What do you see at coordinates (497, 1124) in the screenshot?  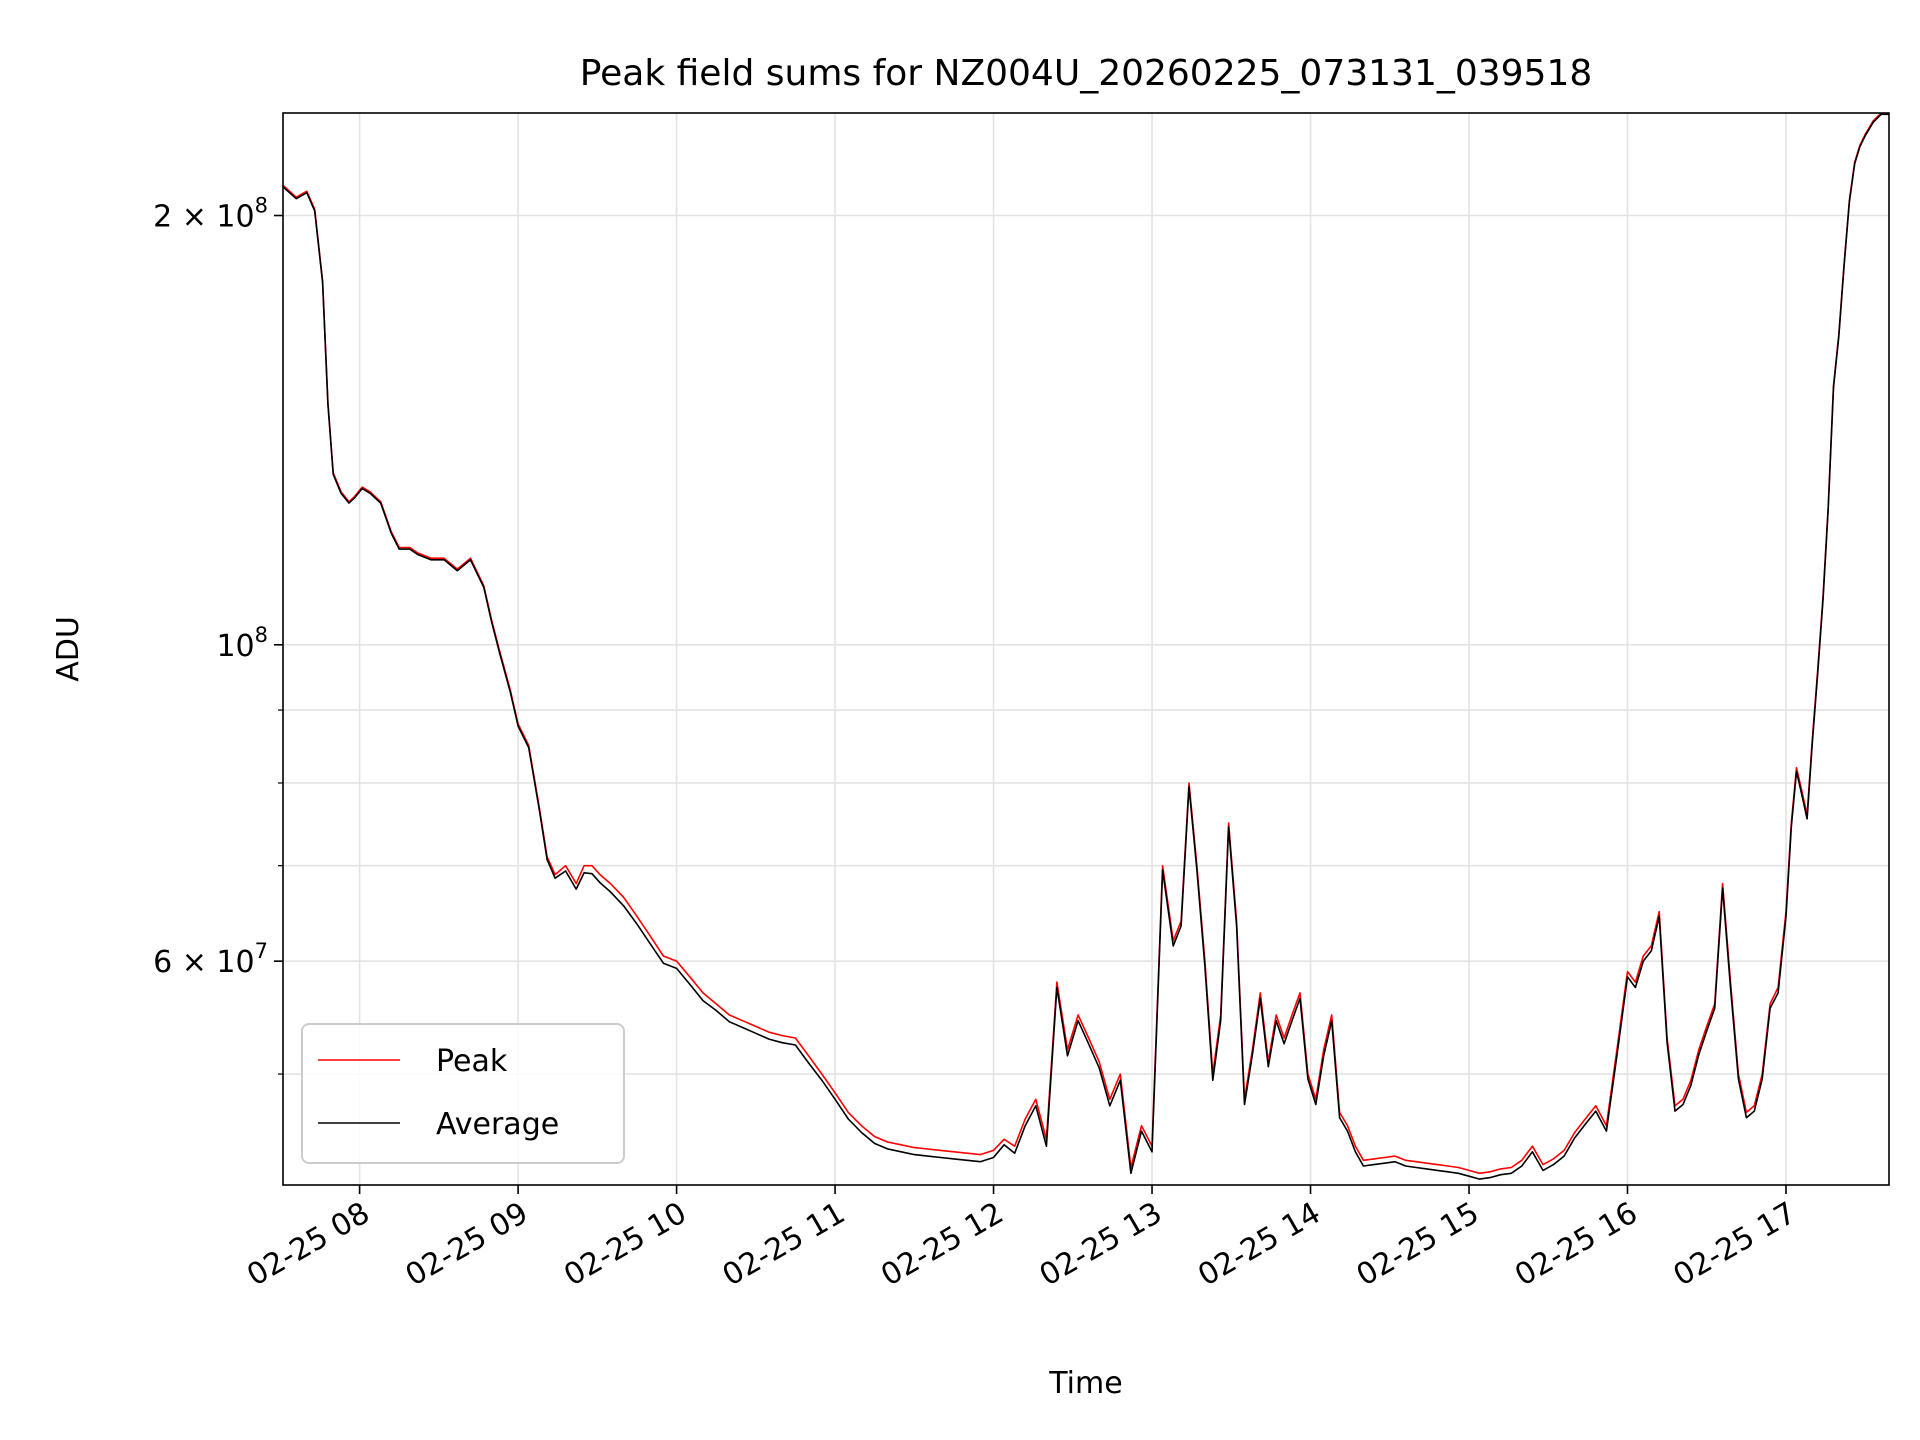 I see `legend-label-average: Average` at bounding box center [497, 1124].